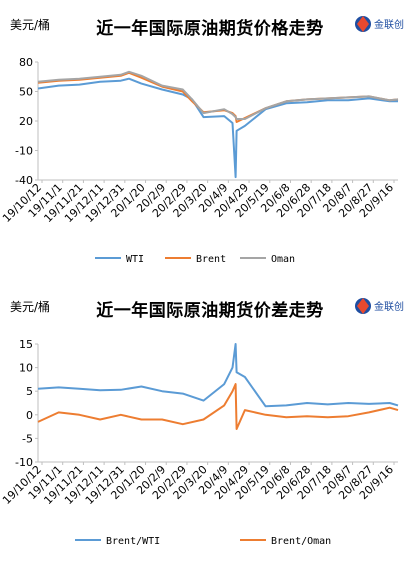 The image size is (420, 564). I want to click on y-tick-label: -40, so click(24, 180).